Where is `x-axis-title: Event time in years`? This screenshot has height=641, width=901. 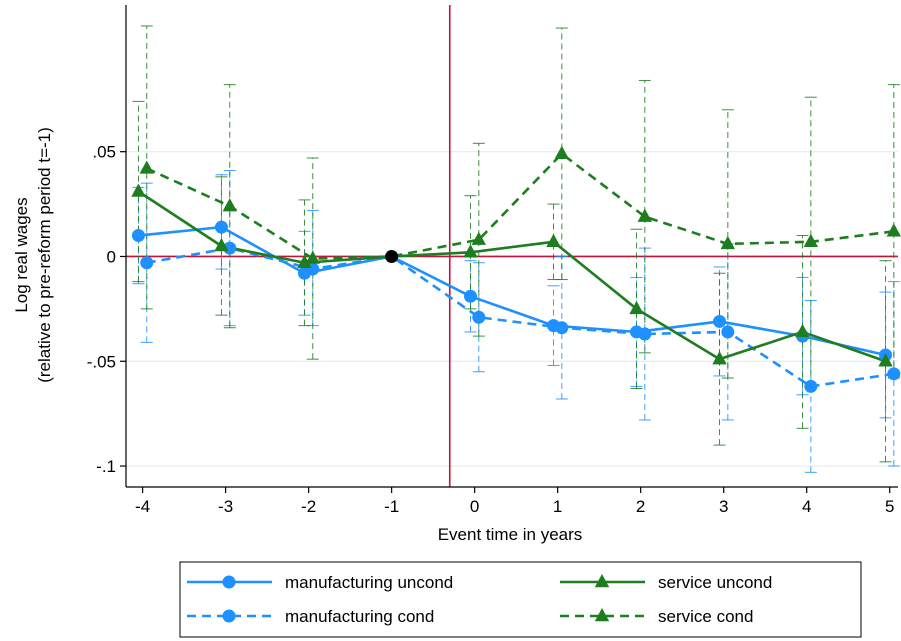
x-axis-title: Event time in years is located at coordinates (510, 534).